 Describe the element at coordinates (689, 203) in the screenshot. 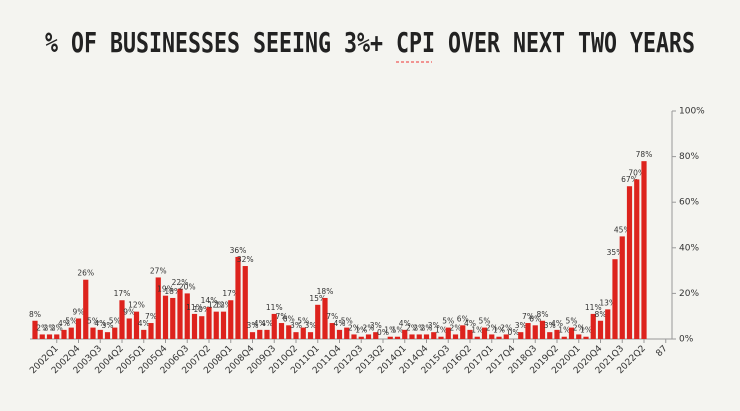

I see `y-tick-label: 60%` at that location.